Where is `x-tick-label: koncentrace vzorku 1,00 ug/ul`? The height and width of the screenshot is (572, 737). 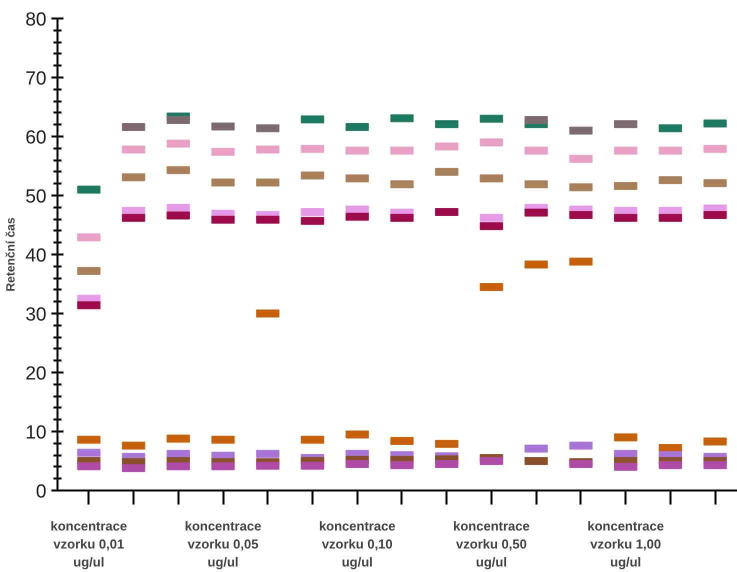 x-tick-label: koncentrace vzorku 1,00 ug/ul is located at coordinates (625, 544).